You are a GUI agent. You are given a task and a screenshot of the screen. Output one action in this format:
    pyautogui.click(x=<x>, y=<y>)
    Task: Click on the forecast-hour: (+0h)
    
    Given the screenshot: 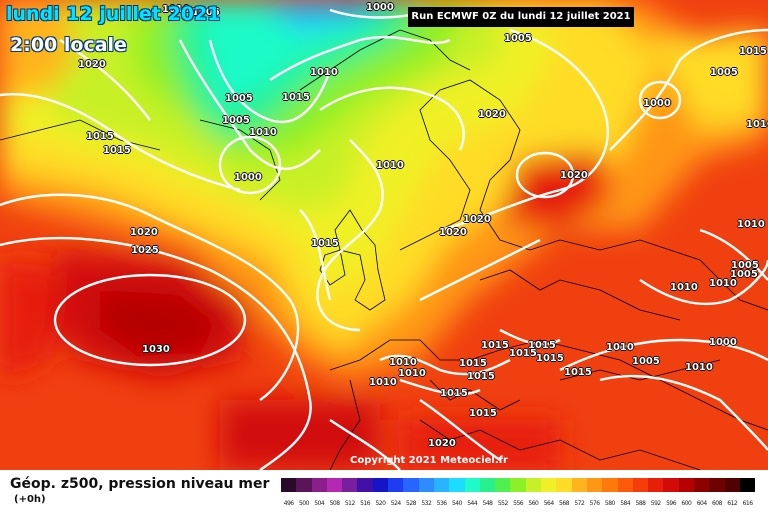 What is the action you would take?
    pyautogui.click(x=30, y=499)
    